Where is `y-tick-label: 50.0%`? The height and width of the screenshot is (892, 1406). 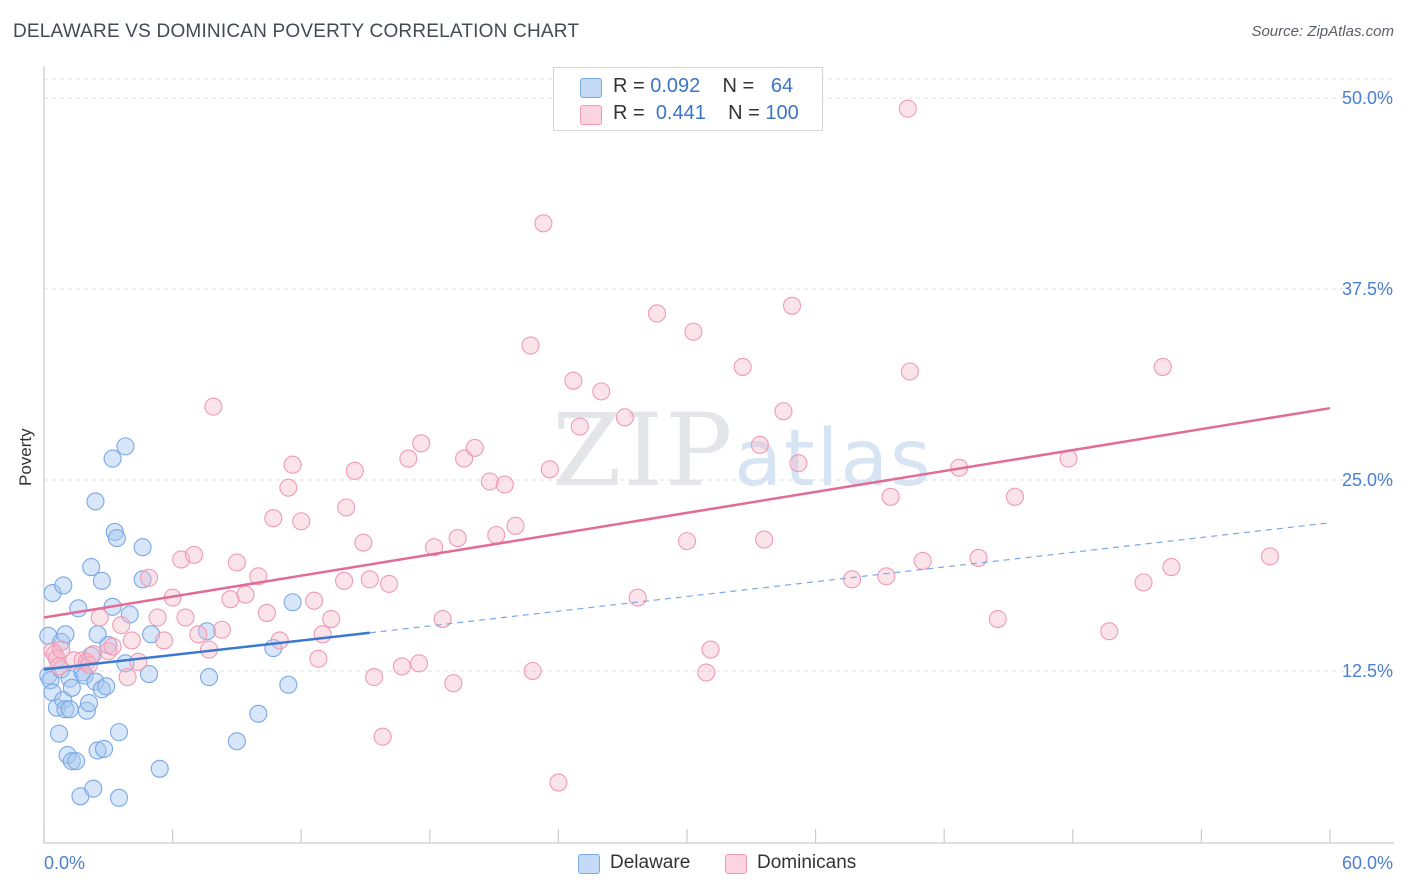 y-tick-label: 50.0% is located at coordinates (1367, 98).